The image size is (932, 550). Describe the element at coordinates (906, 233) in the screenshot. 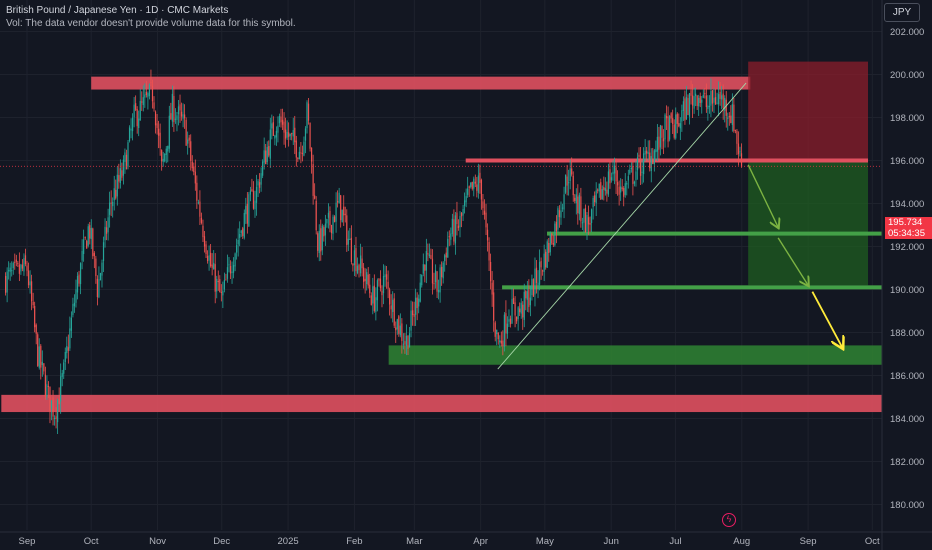

I see `bar-countdown: 05:34:35` at that location.